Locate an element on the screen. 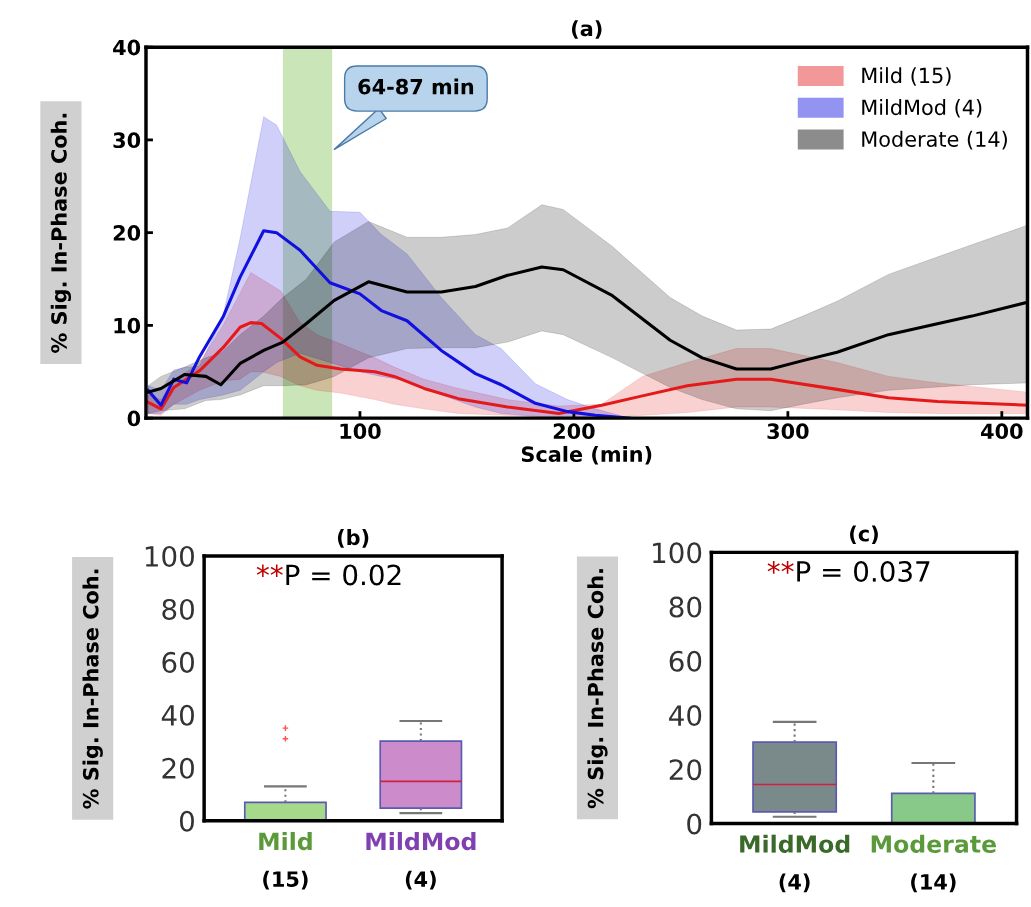  annotation: **P = 0.037 is located at coordinates (848, 571).